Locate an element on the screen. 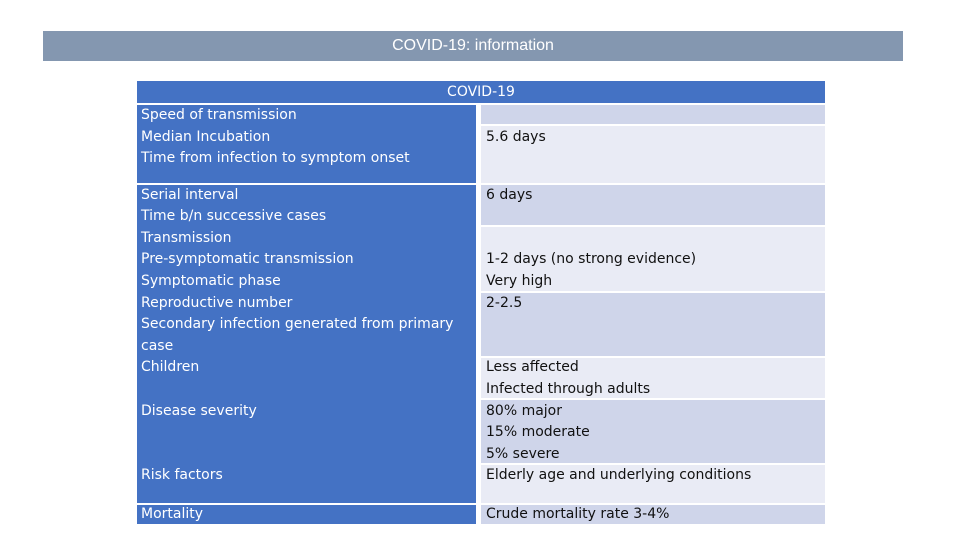  row-label: Disease severity is located at coordinates (199, 411).